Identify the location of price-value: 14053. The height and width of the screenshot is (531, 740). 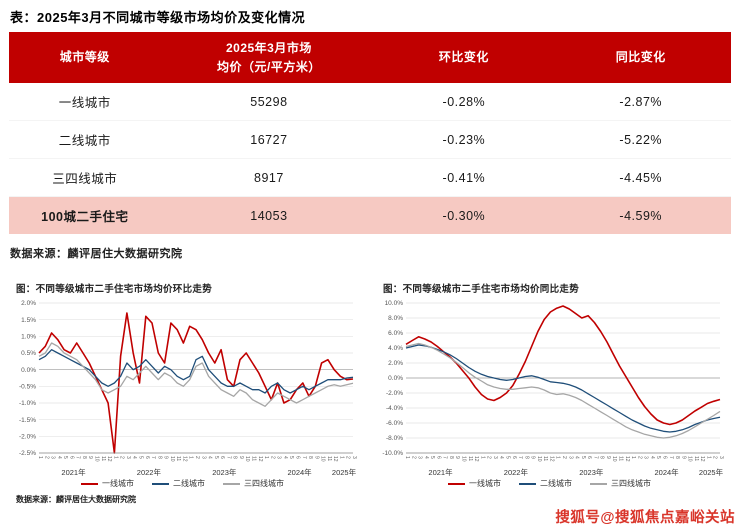
(269, 215).